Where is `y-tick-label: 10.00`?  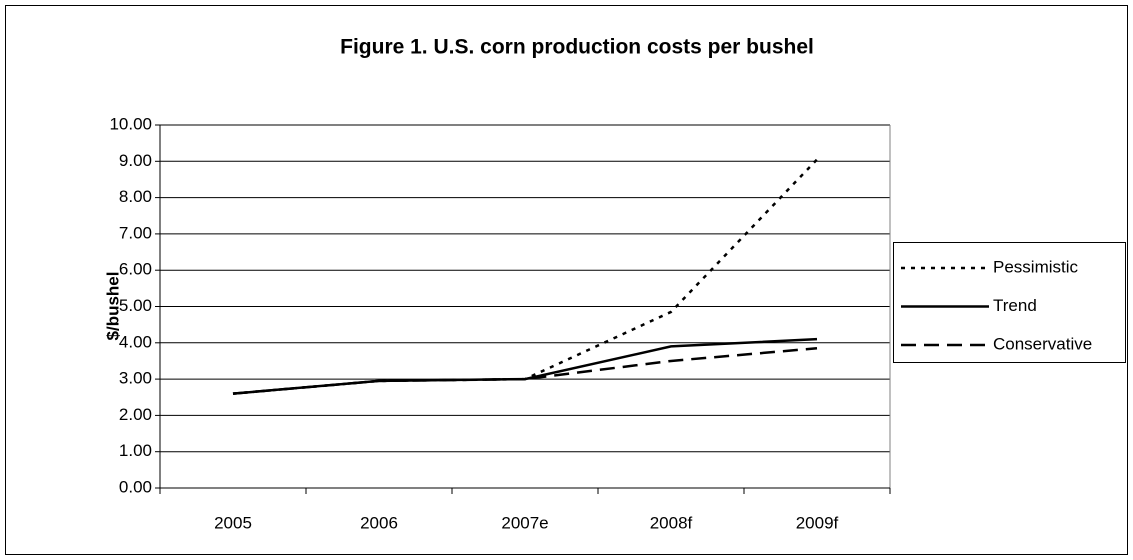
y-tick-label: 10.00 is located at coordinates (130, 123).